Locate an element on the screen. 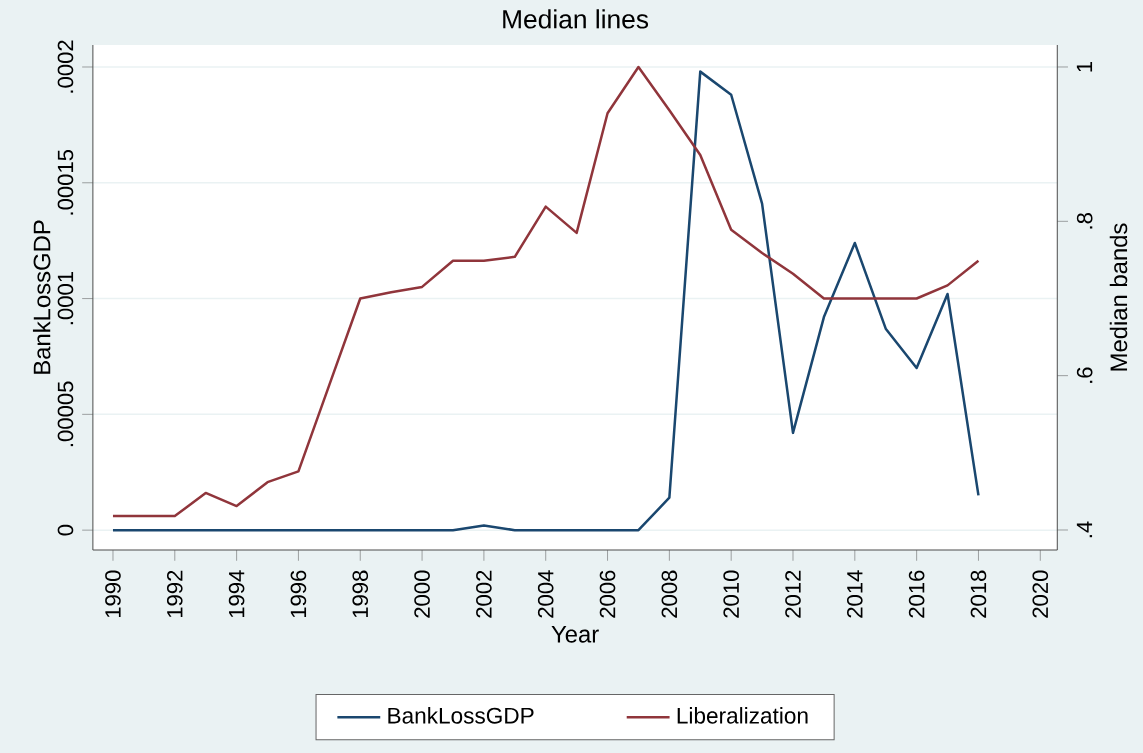  x-tick-label: 2008 is located at coordinates (669, 594).